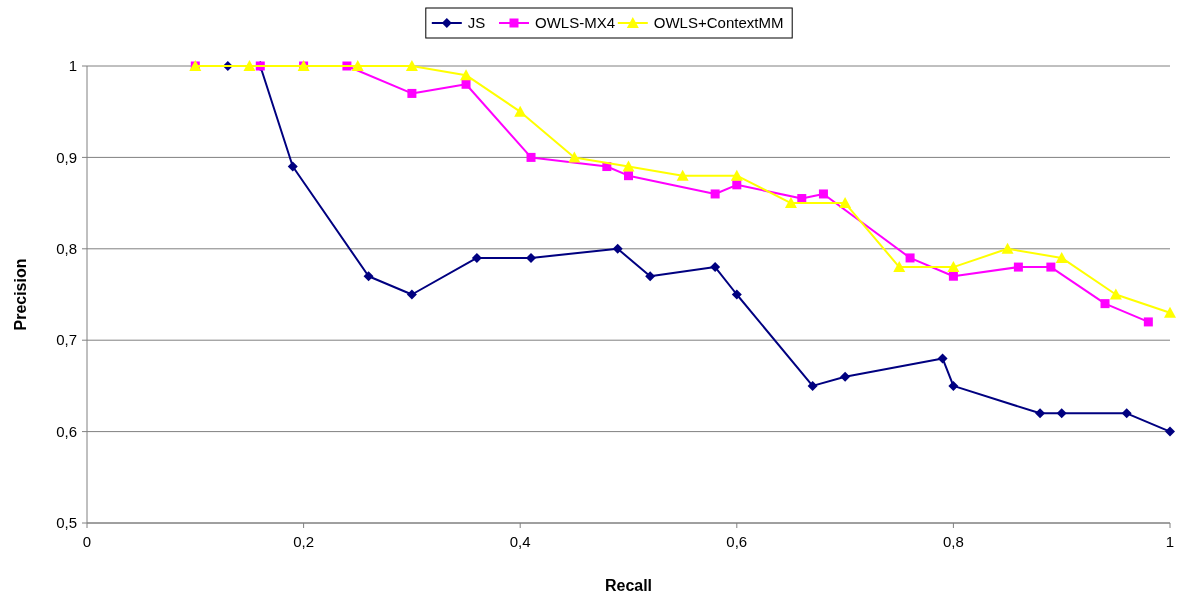  Describe the element at coordinates (304, 541) in the screenshot. I see `x-tick-label: 0,2` at that location.